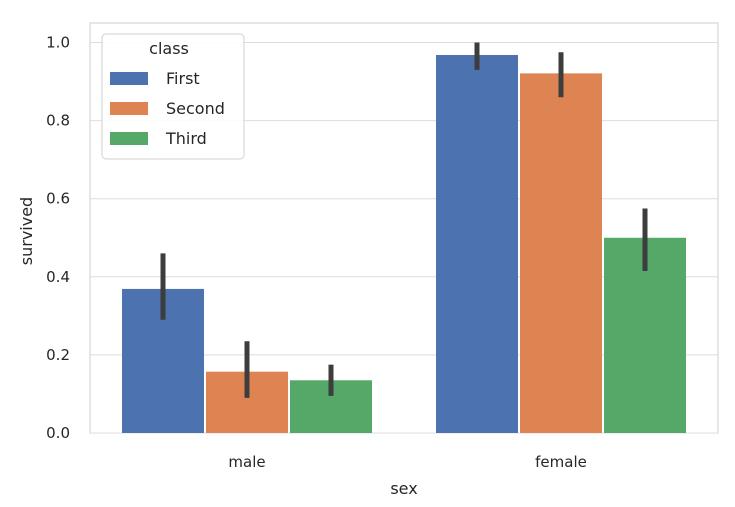  I want to click on legend-swatch-second, so click(129, 108).